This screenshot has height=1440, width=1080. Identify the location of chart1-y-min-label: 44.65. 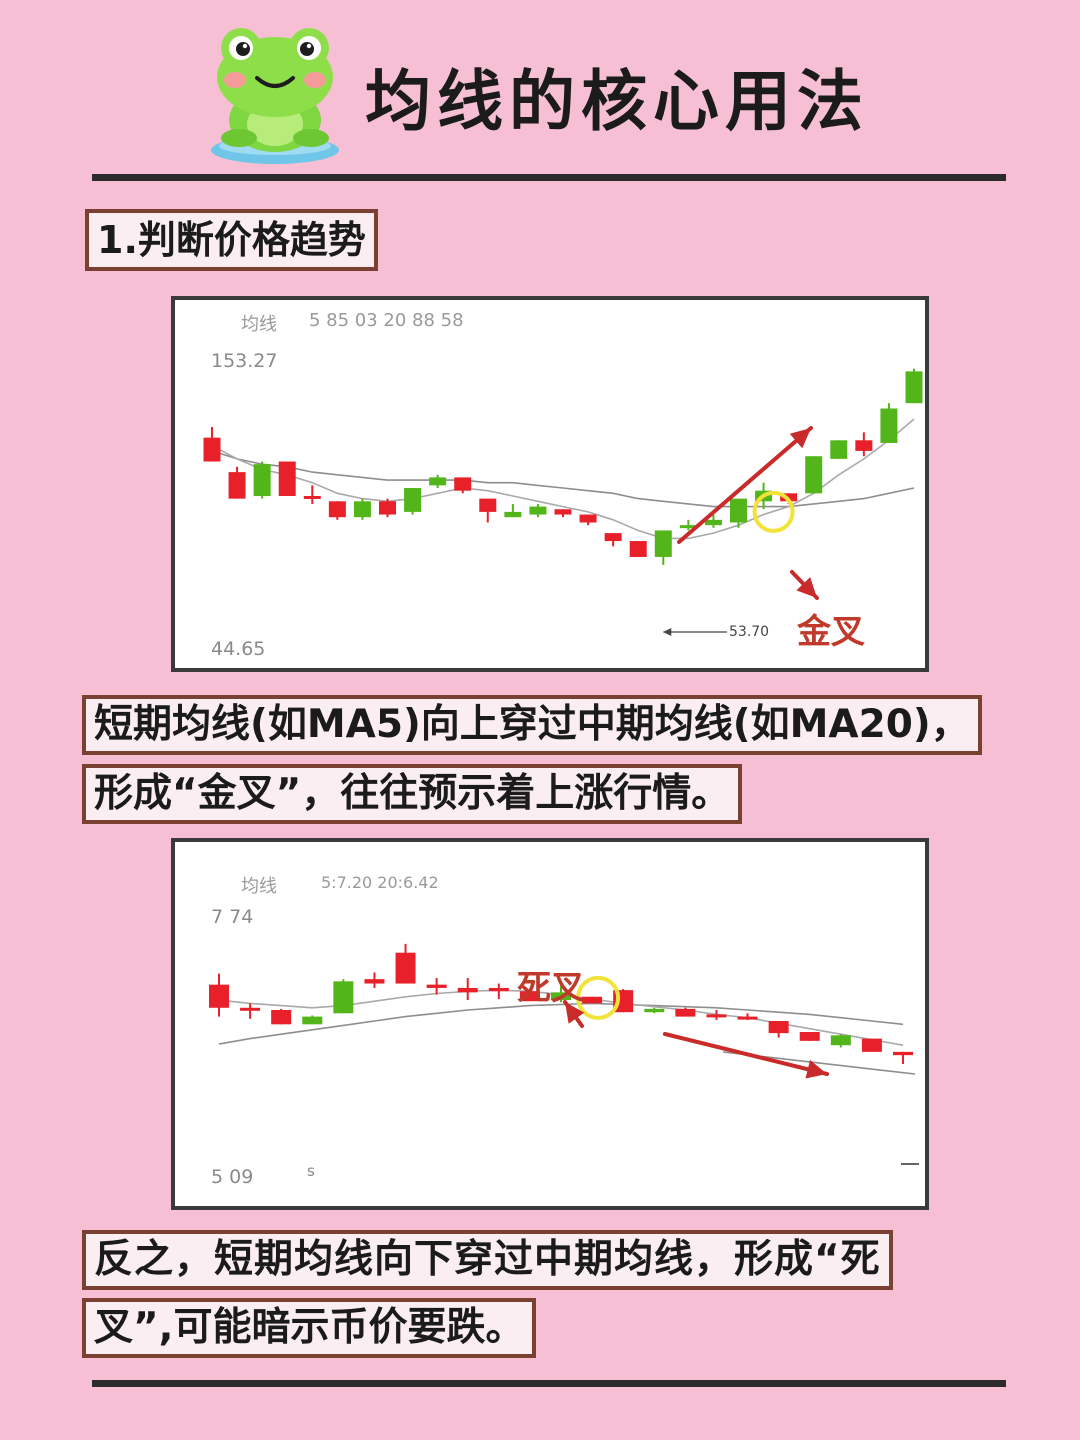
(238, 649).